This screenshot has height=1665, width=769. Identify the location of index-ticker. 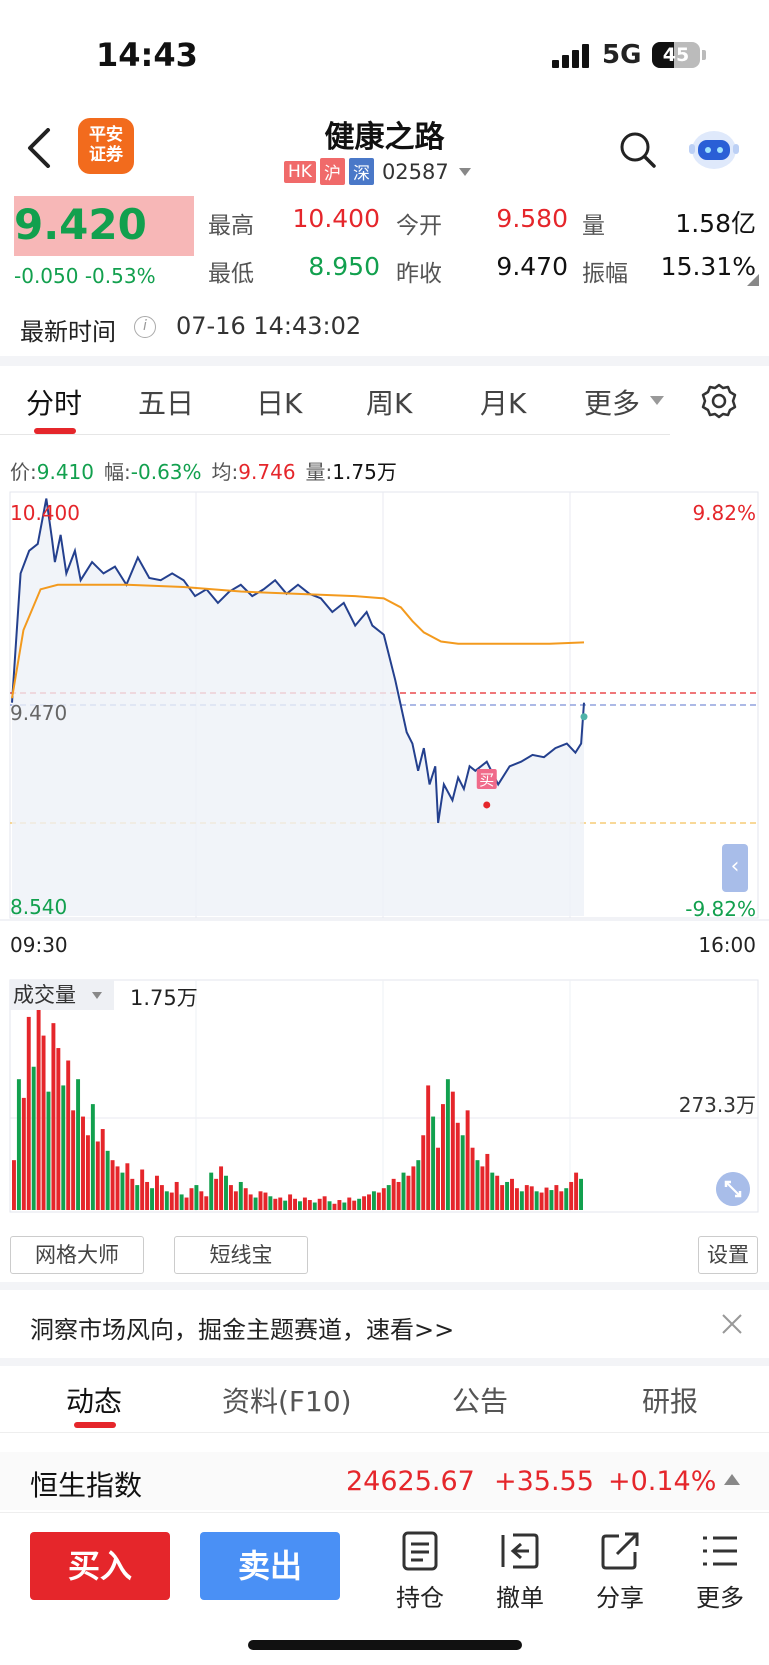
(384, 1481).